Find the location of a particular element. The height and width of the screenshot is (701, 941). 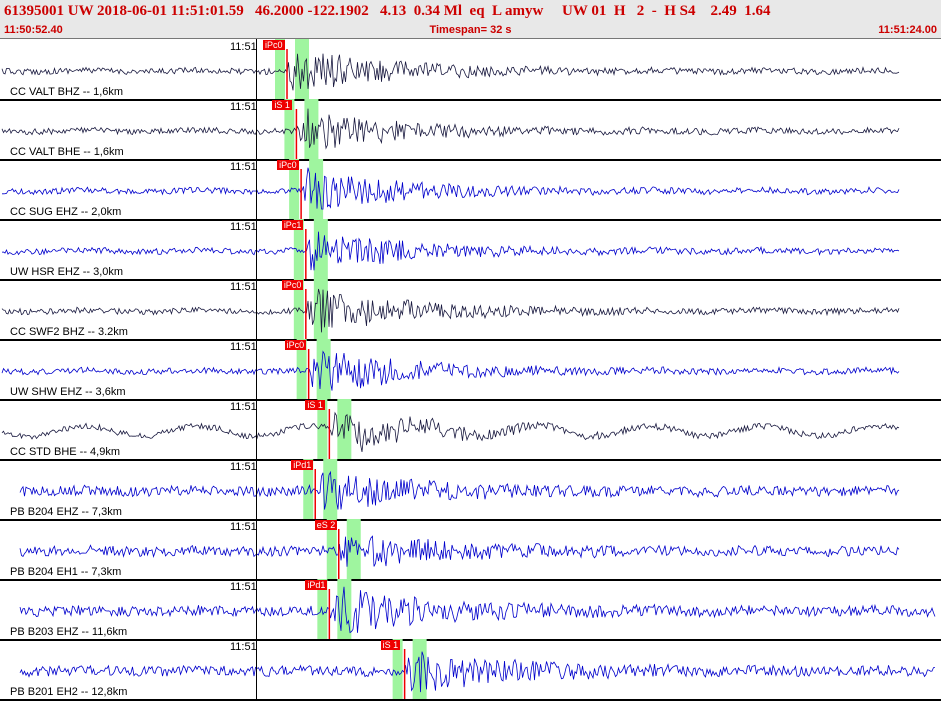

channel-label: CC SUG EHZ -- 2,0km is located at coordinates (66, 212).